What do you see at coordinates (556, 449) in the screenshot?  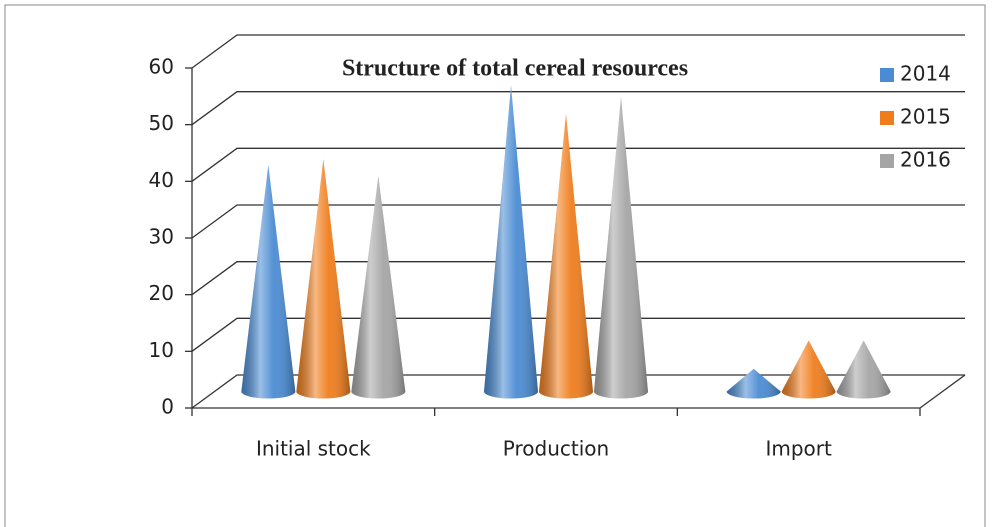 I see `x-tick-label: Production` at bounding box center [556, 449].